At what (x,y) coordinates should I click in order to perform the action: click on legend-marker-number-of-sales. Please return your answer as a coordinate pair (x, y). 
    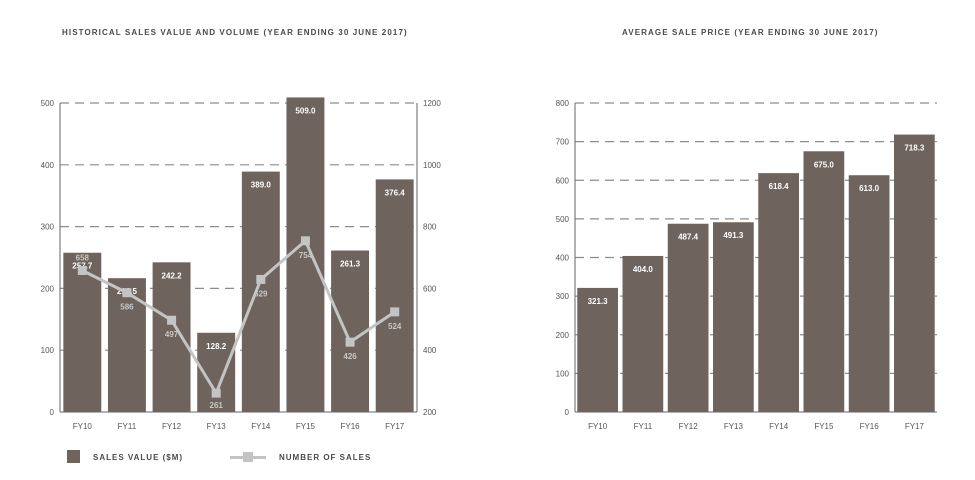
    Looking at the image, I should click on (248, 457).